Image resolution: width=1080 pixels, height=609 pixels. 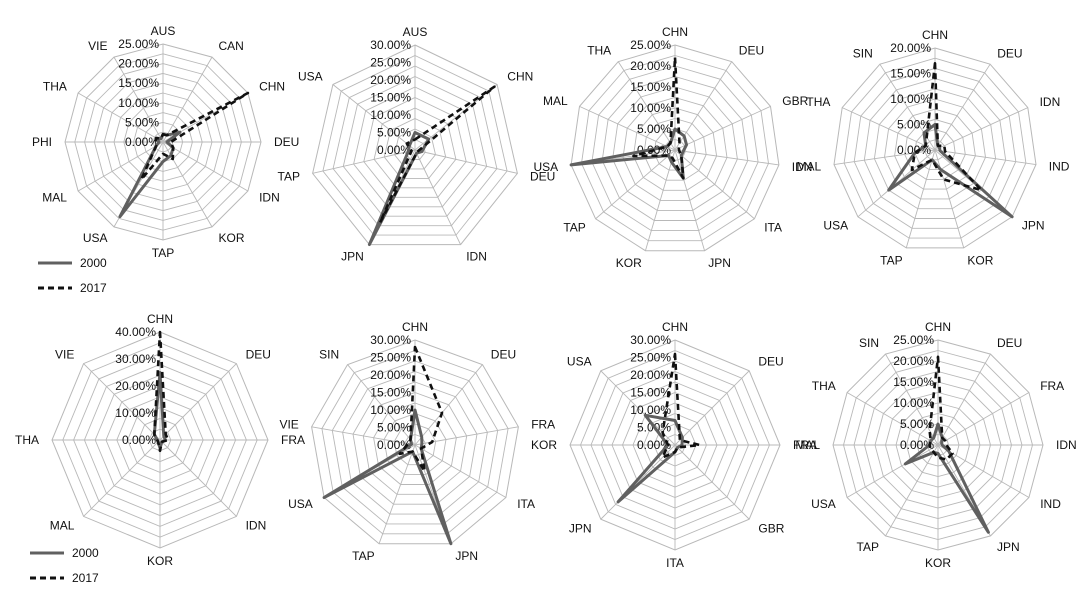 What do you see at coordinates (135, 332) in the screenshot?
I see `tick-label: 40.00%` at bounding box center [135, 332].